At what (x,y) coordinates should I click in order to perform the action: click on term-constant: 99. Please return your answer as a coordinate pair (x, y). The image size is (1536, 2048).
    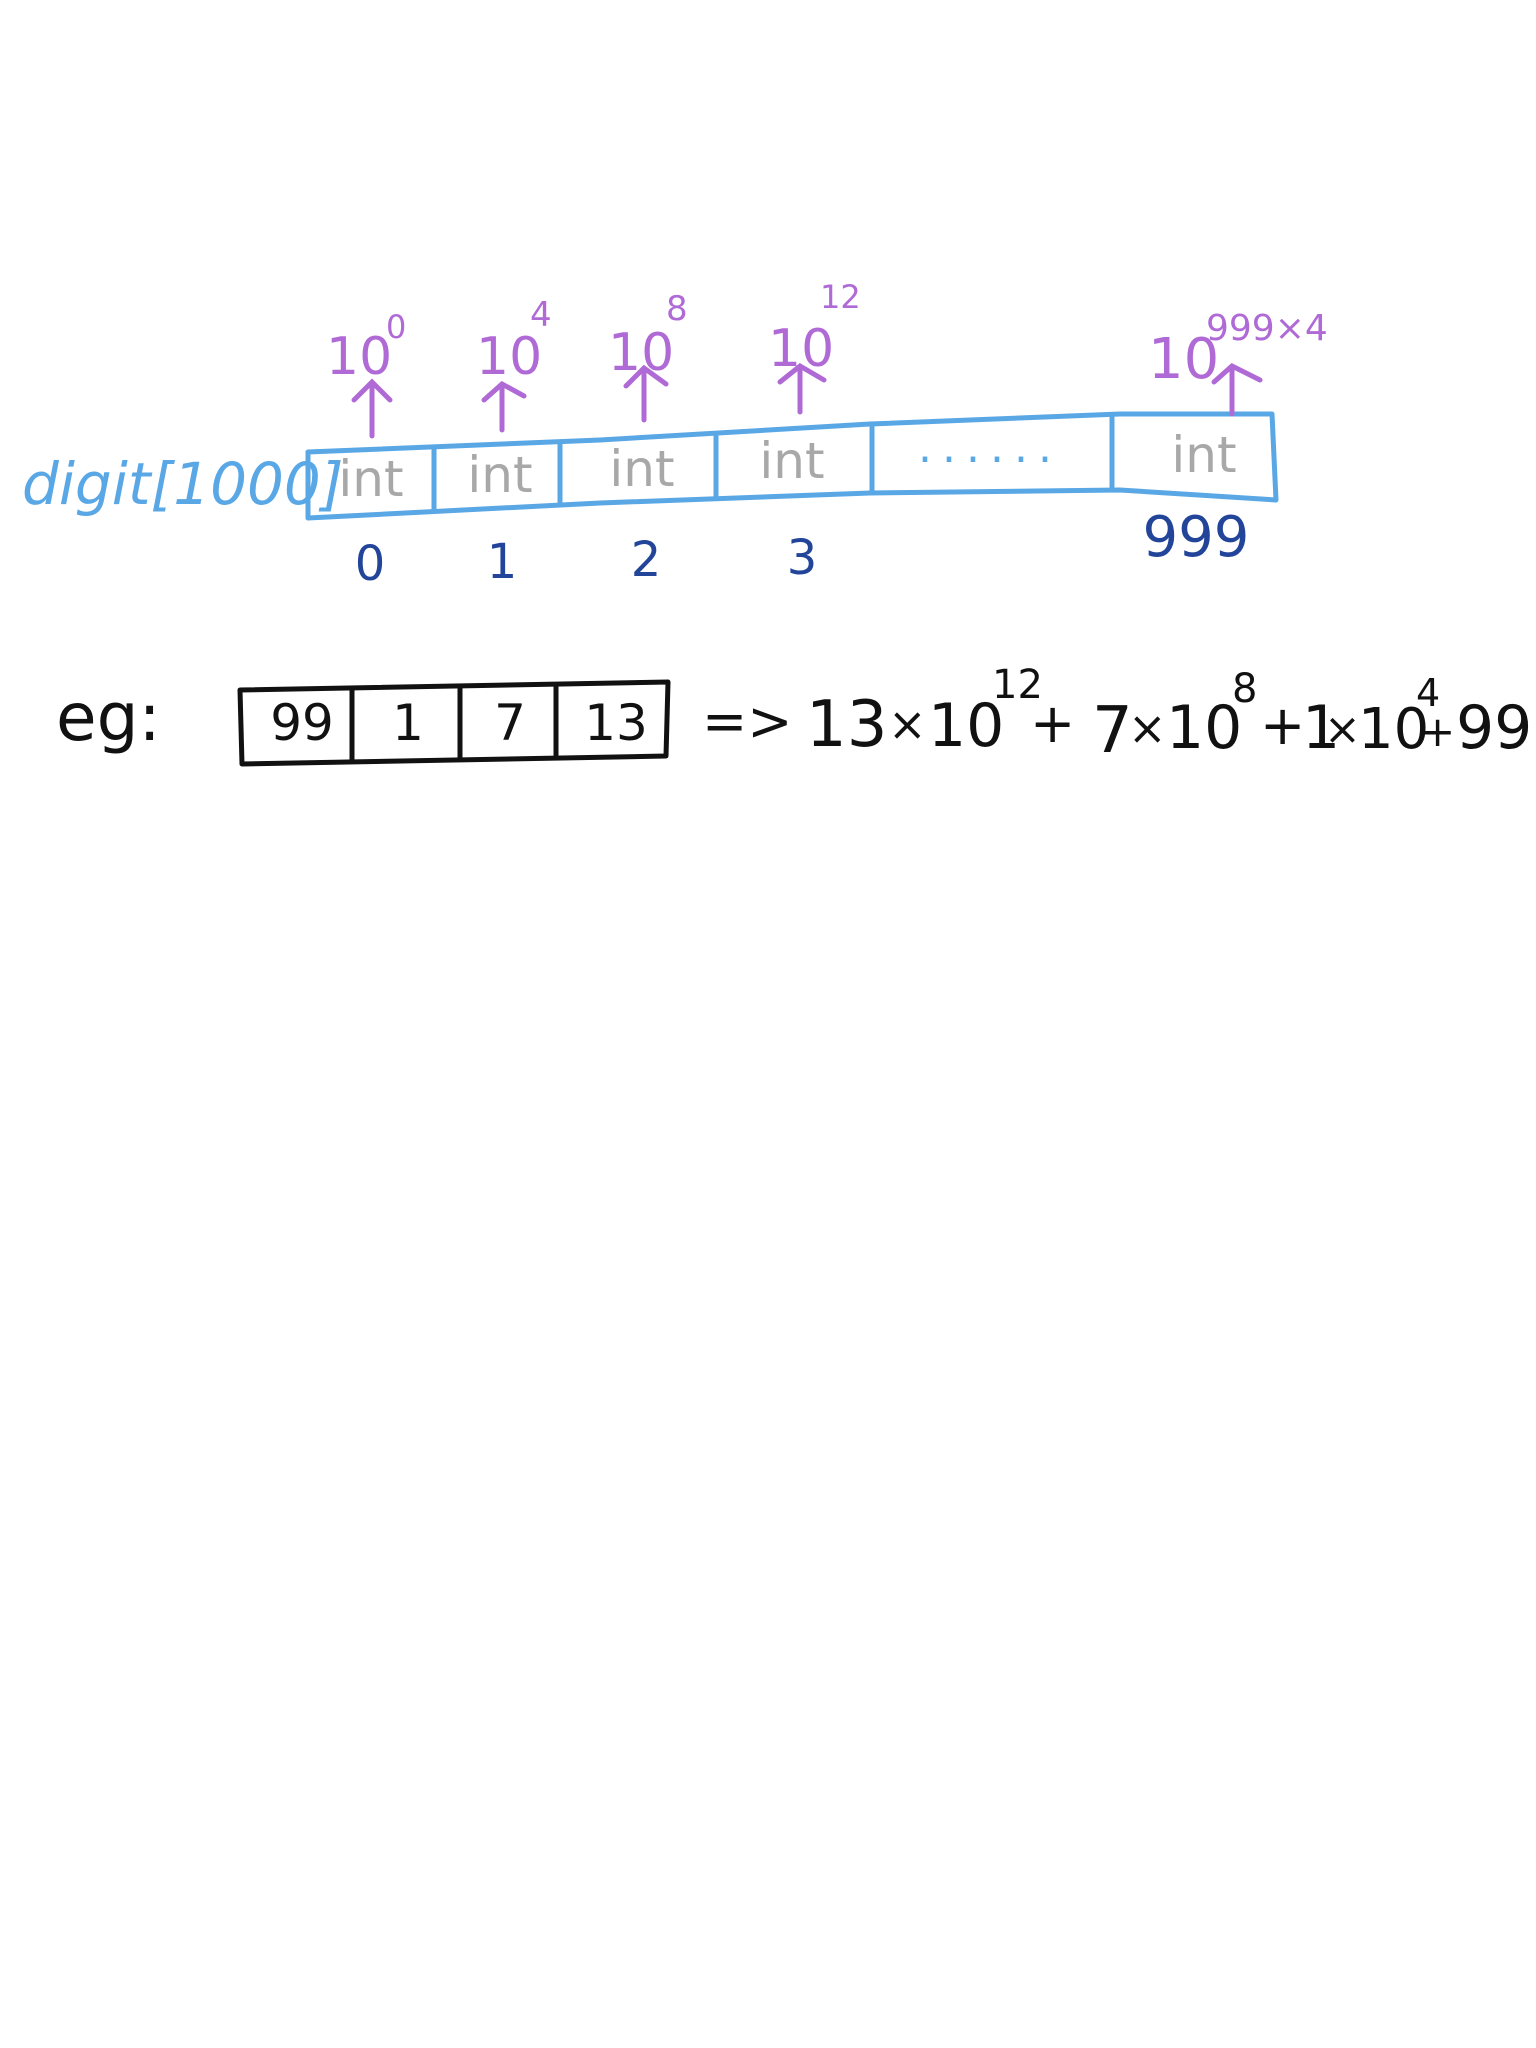
    Looking at the image, I should click on (1494, 728).